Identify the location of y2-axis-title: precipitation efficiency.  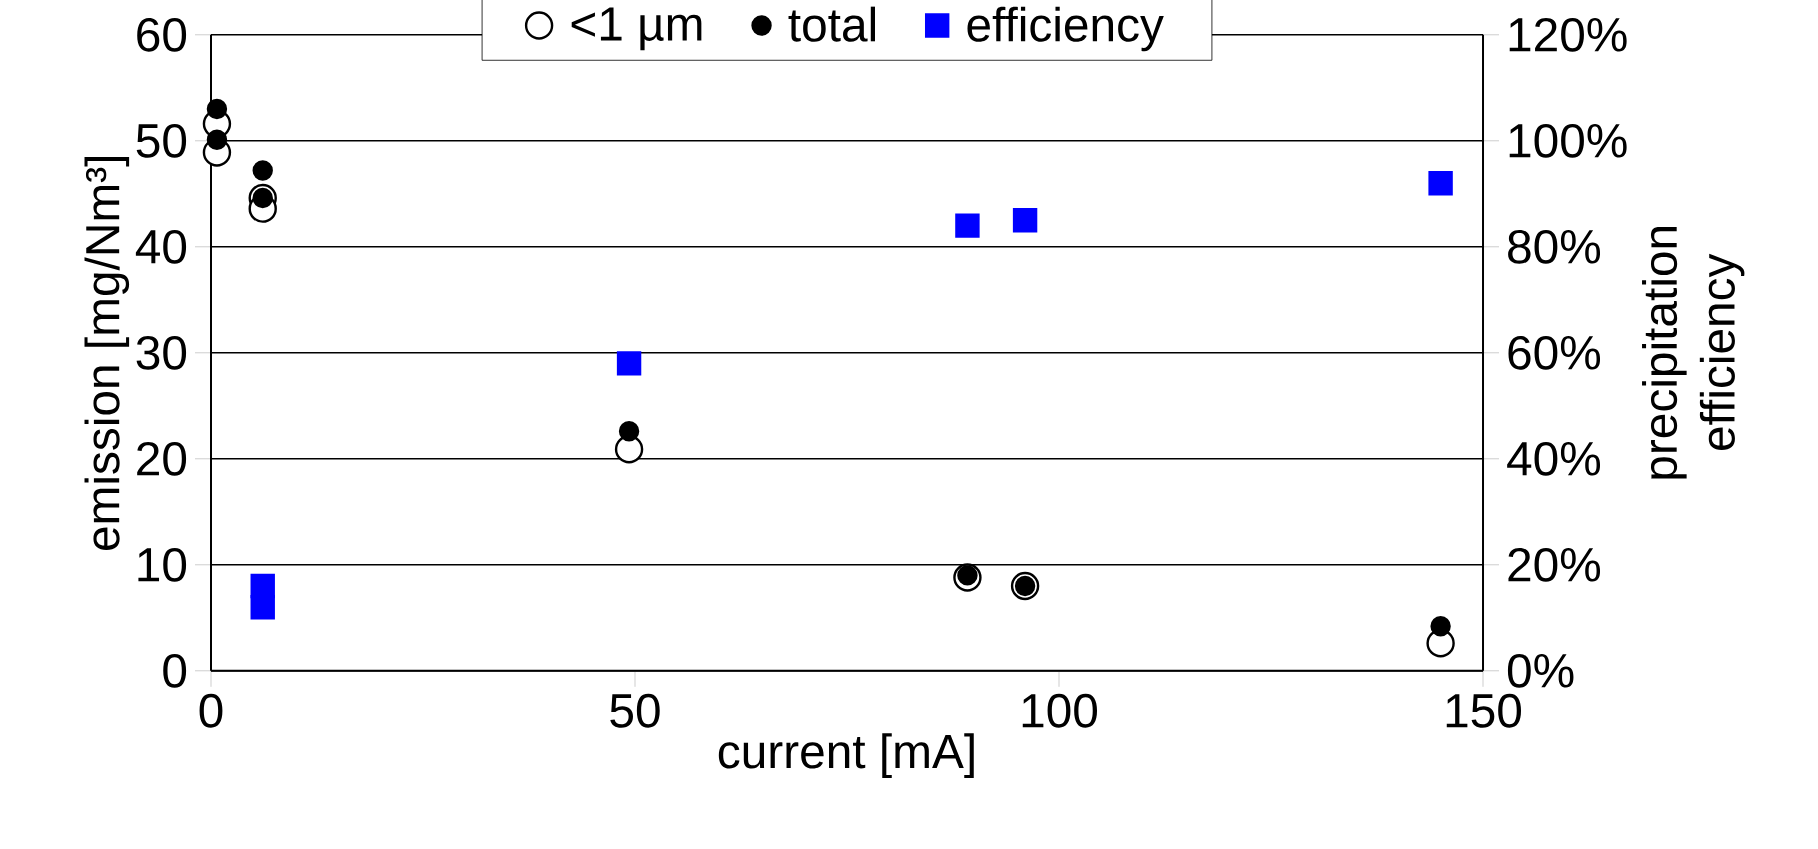
(1693, 353).